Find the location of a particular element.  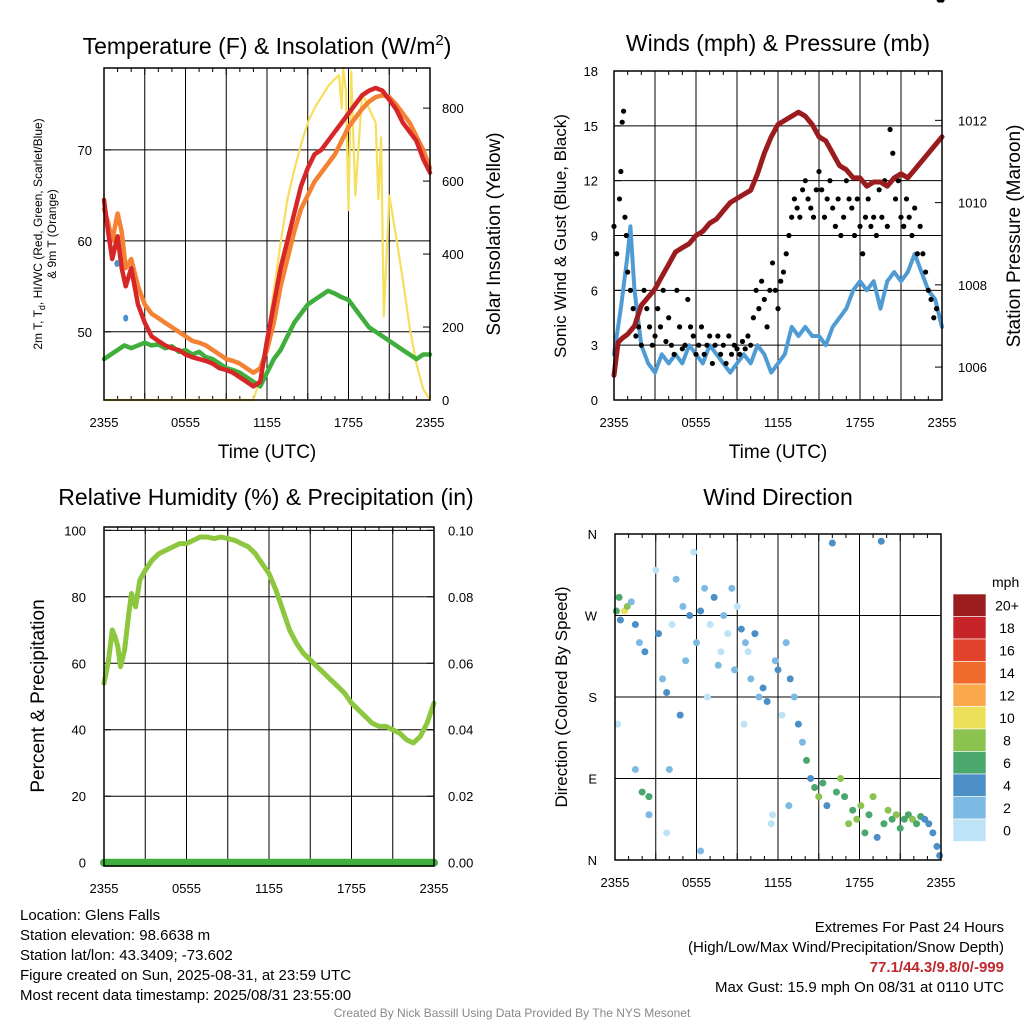

y2-tick-label: 1010 is located at coordinates (972, 203).